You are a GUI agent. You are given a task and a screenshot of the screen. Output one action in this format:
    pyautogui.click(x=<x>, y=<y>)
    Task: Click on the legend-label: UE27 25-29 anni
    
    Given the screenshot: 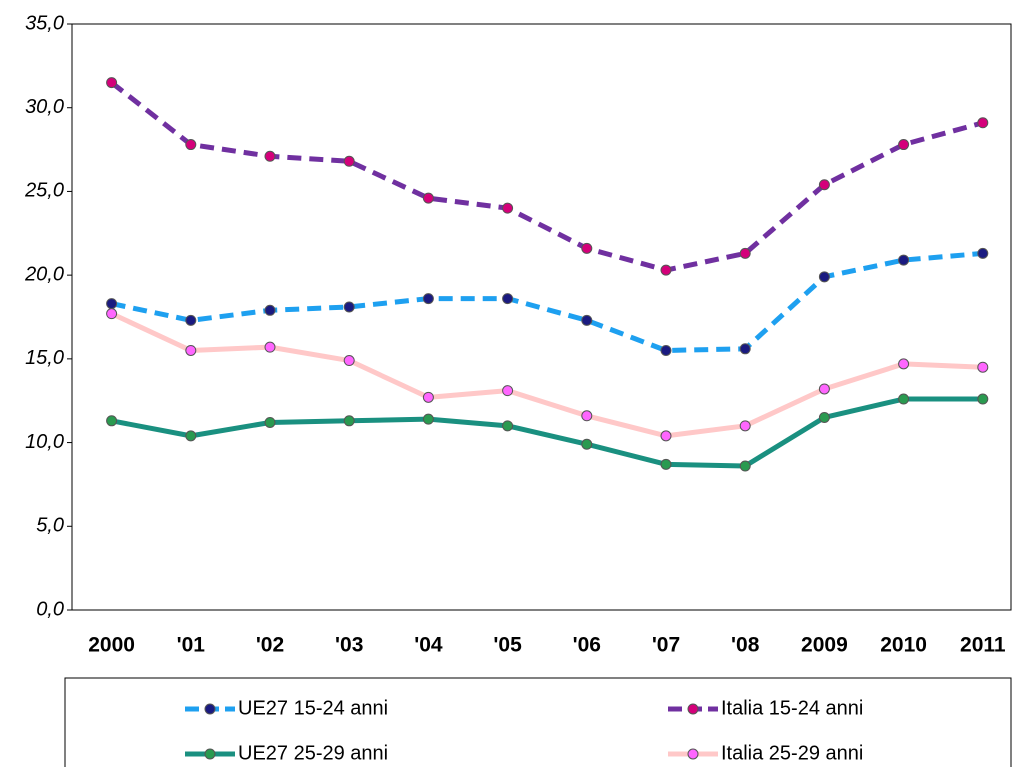 What is the action you would take?
    pyautogui.click(x=313, y=753)
    